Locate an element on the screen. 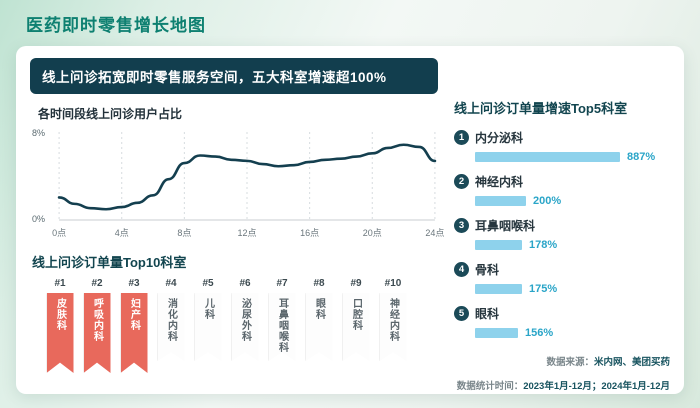  top5-item: 3 耳鼻咽喉科 178% is located at coordinates (562, 234).